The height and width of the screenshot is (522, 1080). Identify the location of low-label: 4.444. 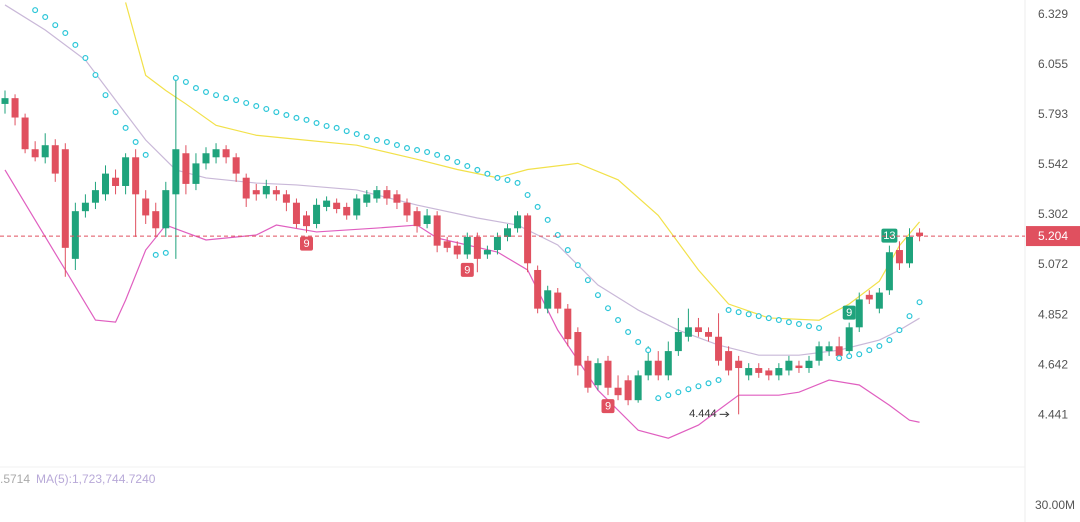
(703, 414).